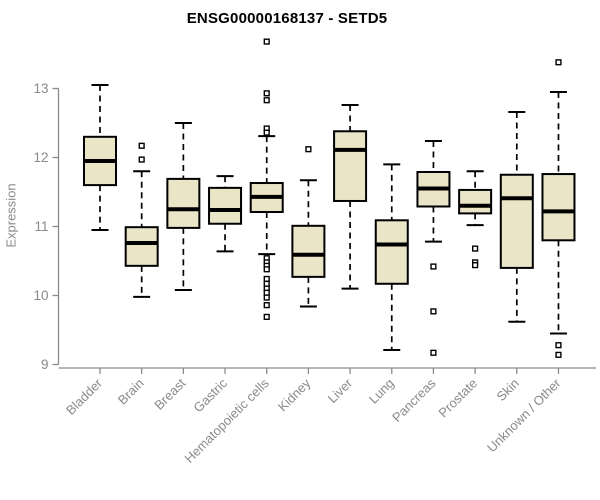  Describe the element at coordinates (141, 220) in the screenshot. I see `box-group-brain` at that location.